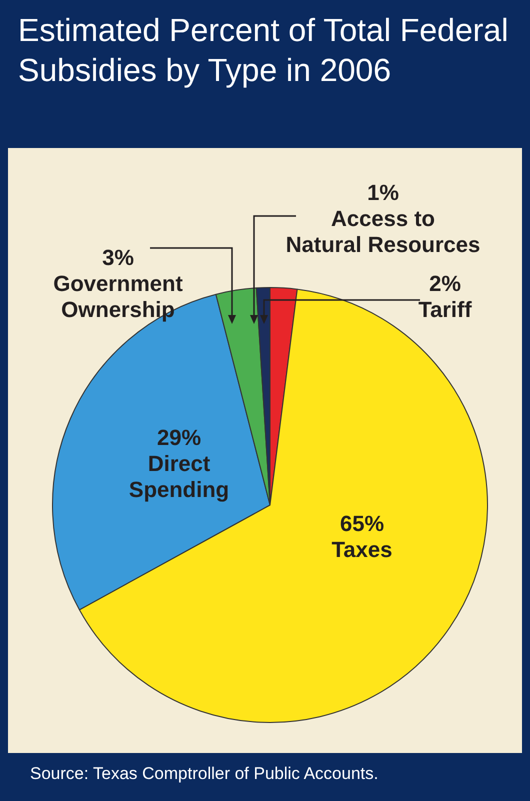 Image resolution: width=530 pixels, height=801 pixels. Describe the element at coordinates (179, 476) in the screenshot. I see `slice-label: Direct Spending` at that location.